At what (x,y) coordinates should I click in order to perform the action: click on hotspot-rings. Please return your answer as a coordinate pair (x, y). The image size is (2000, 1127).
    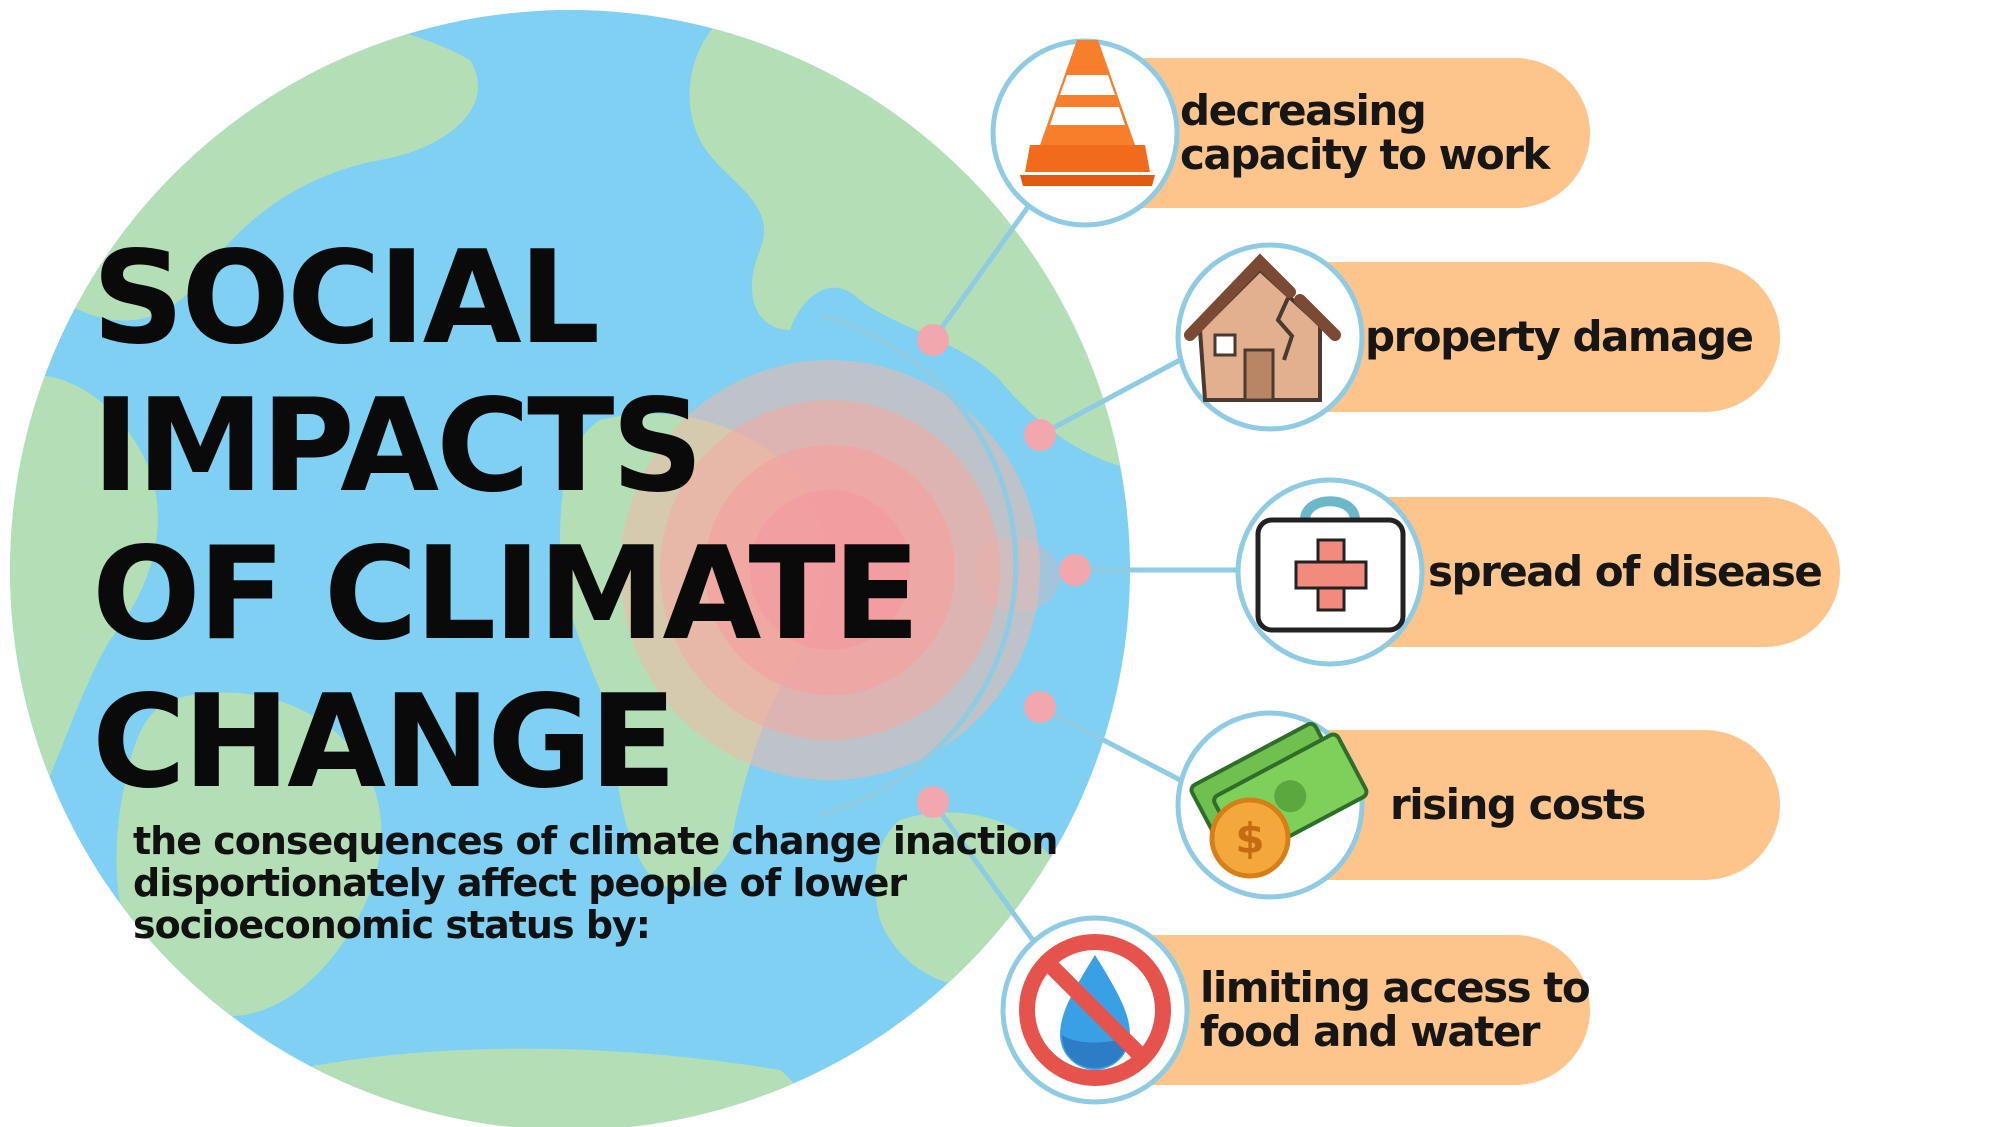
    Looking at the image, I should click on (830, 570).